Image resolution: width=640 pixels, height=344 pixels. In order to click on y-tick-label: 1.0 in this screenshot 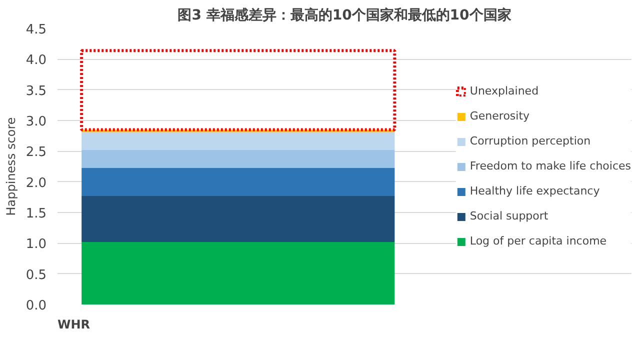, I will do `click(36, 244)`.